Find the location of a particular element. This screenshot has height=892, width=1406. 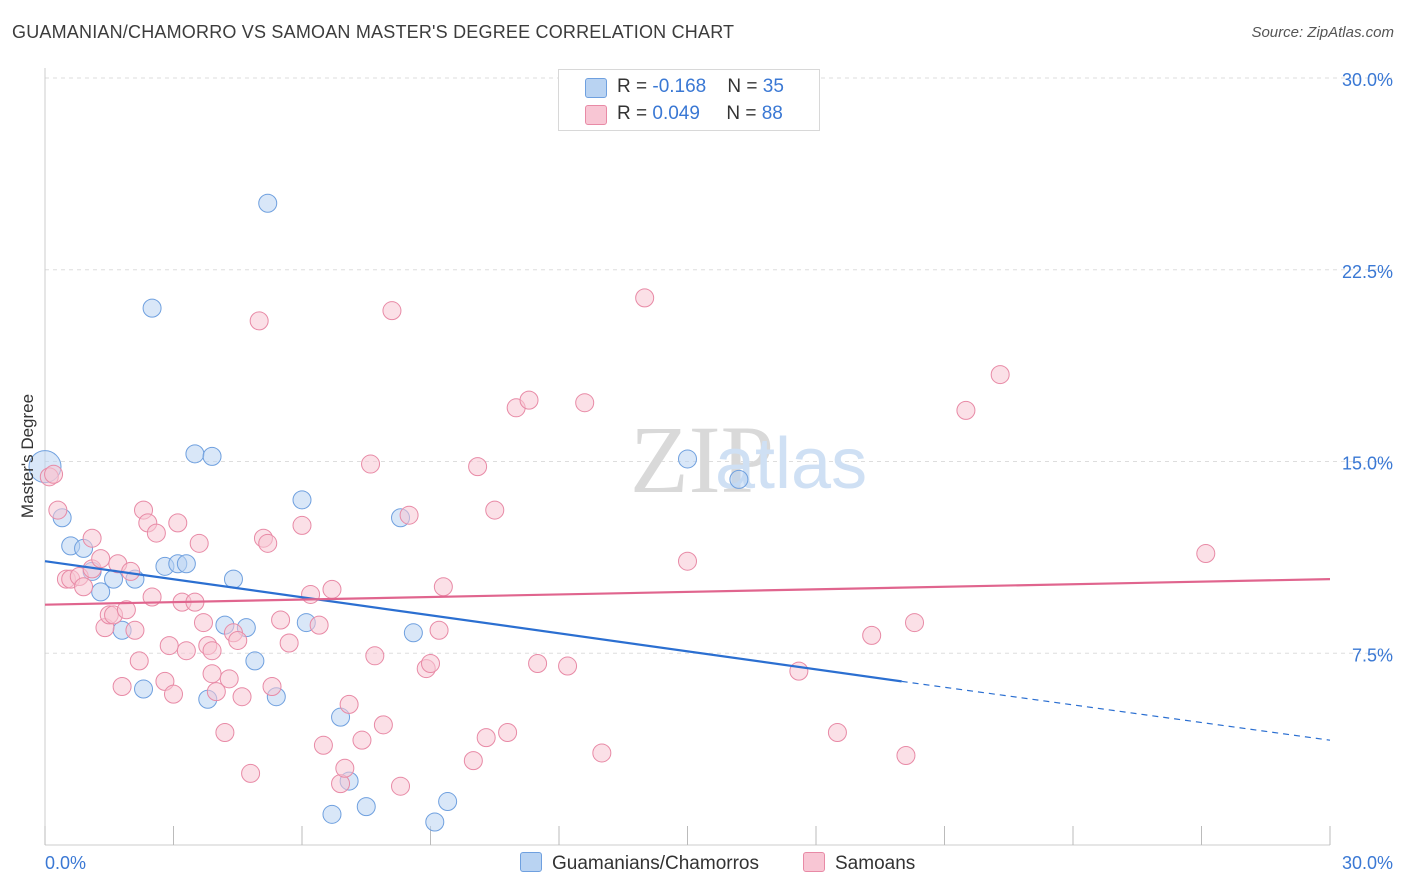

legend-r-value: -0.168 is located at coordinates (679, 86).